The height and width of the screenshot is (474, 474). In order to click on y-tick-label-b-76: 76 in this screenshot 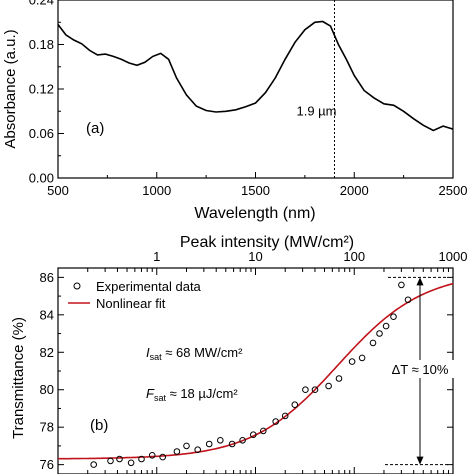, I will do `click(47, 464)`.